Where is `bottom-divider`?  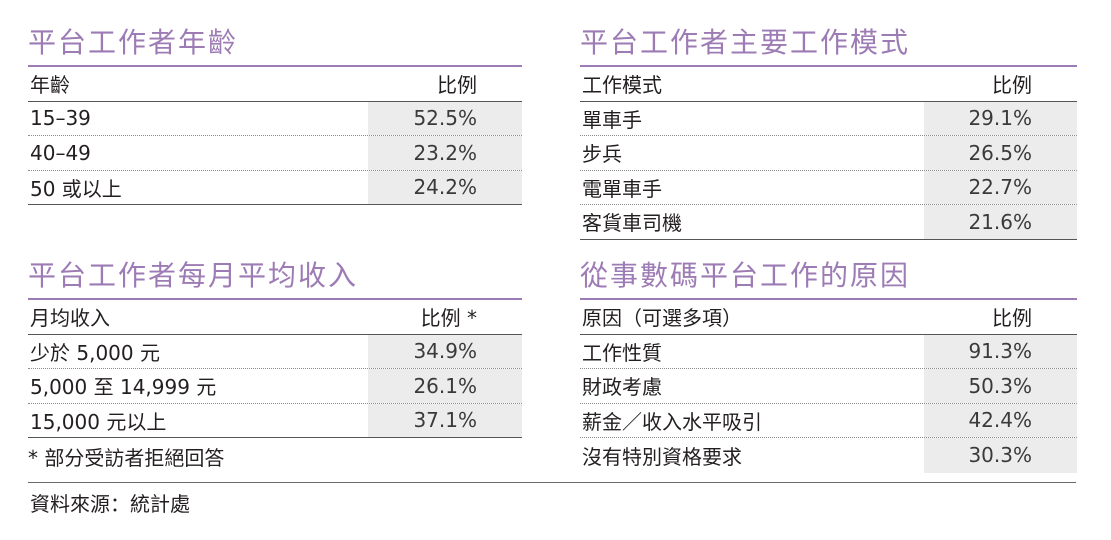
bottom-divider is located at coordinates (552, 482).